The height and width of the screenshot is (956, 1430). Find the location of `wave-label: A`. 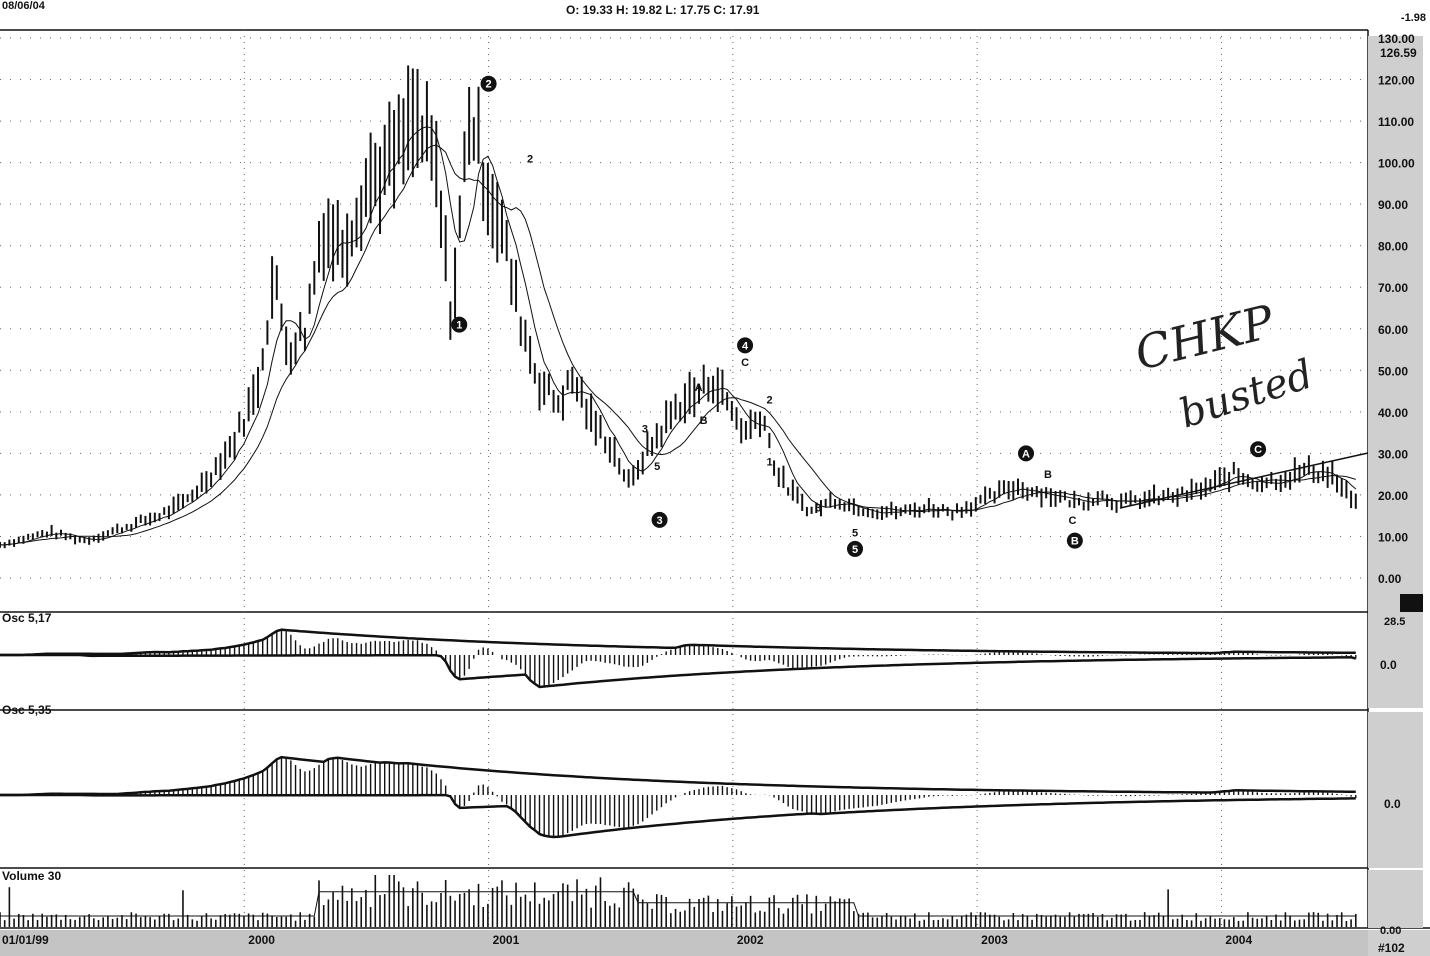

wave-label: A is located at coordinates (699, 388).